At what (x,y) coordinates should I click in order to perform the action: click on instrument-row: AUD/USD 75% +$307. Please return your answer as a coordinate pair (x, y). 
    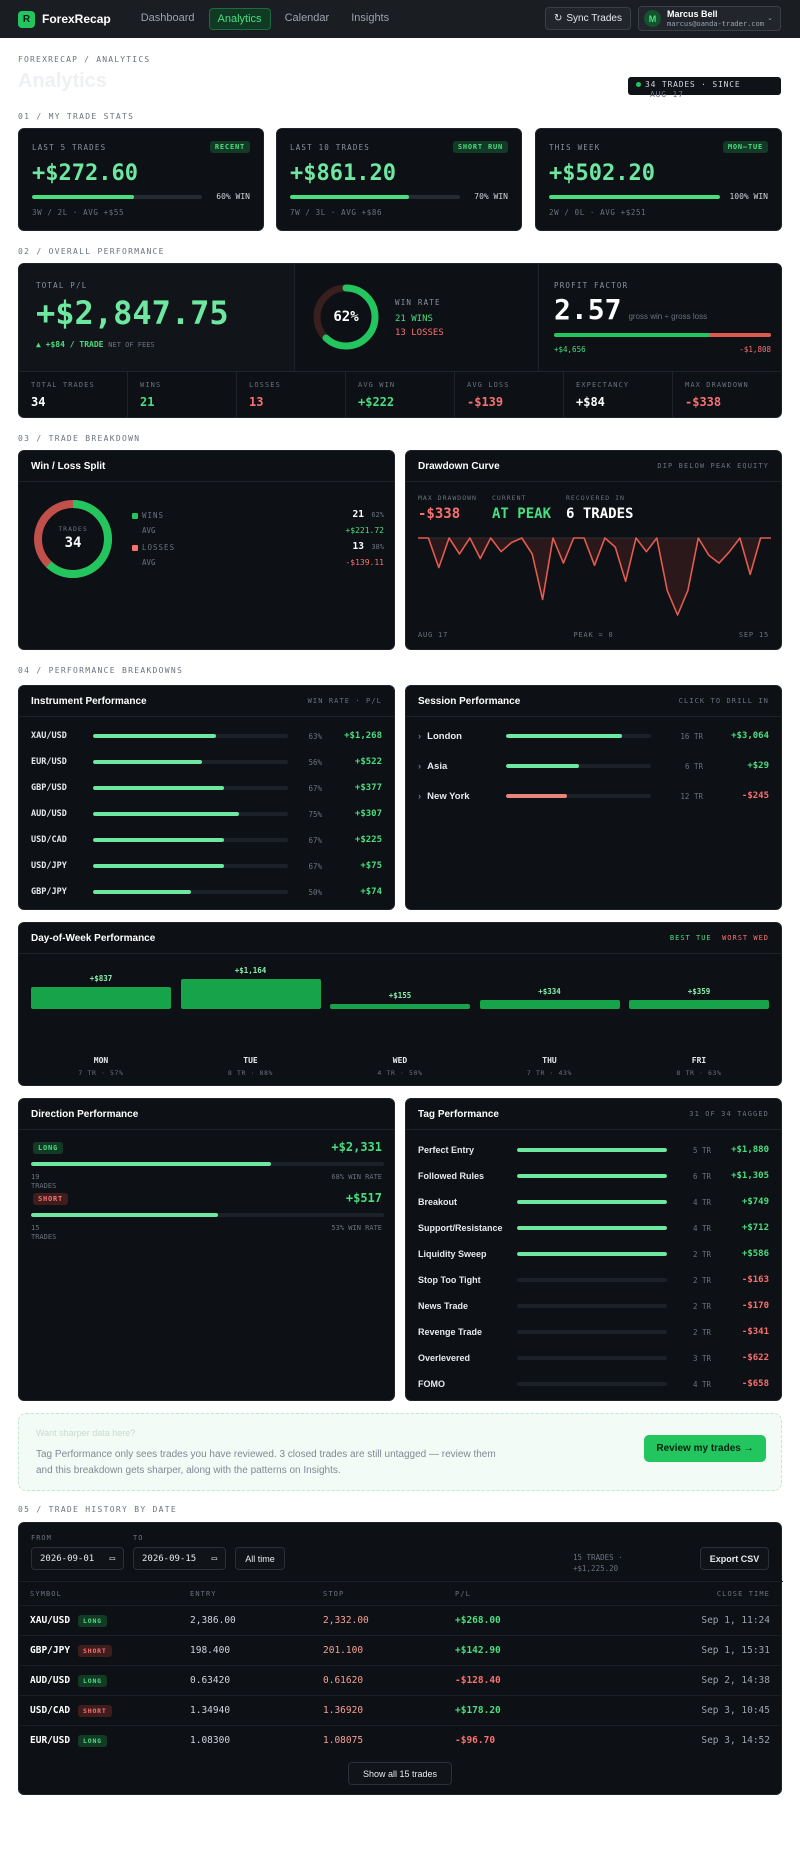
    Looking at the image, I should click on (206, 814).